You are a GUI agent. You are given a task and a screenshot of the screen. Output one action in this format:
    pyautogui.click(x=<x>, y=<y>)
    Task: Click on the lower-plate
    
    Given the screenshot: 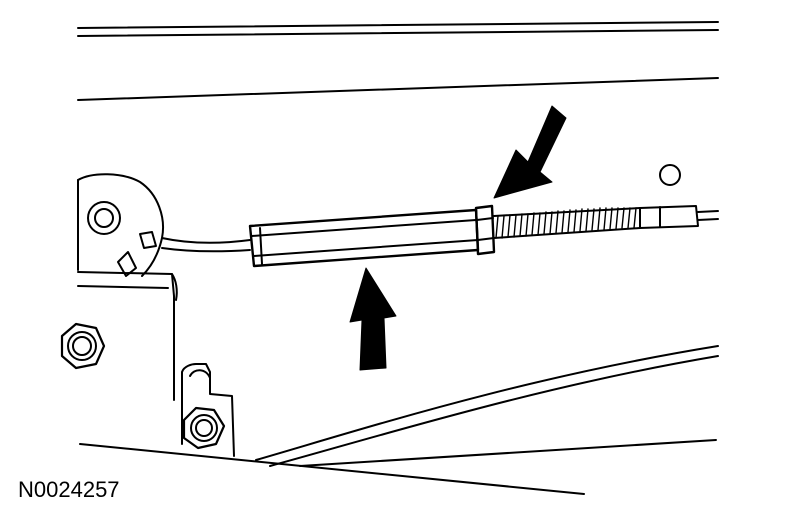 What is the action you would take?
    pyautogui.click(x=208, y=410)
    